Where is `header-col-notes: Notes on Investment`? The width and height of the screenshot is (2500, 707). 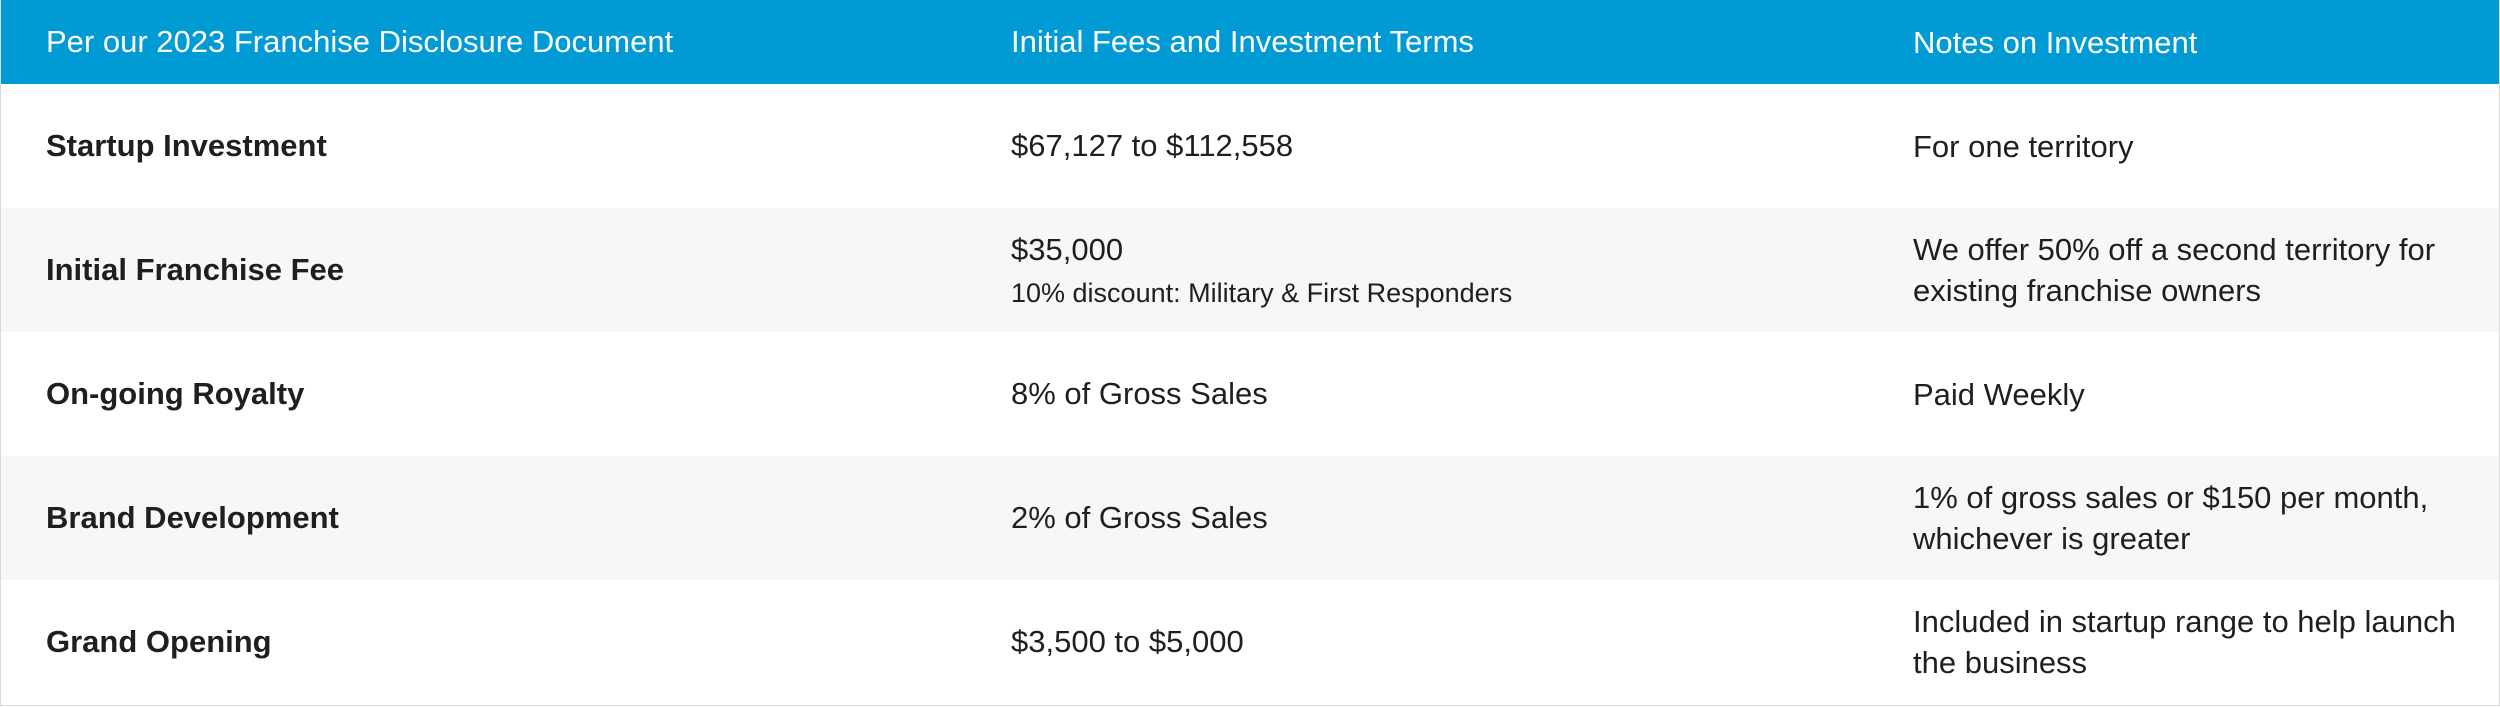 header-col-notes: Notes on Investment is located at coordinates (2055, 42).